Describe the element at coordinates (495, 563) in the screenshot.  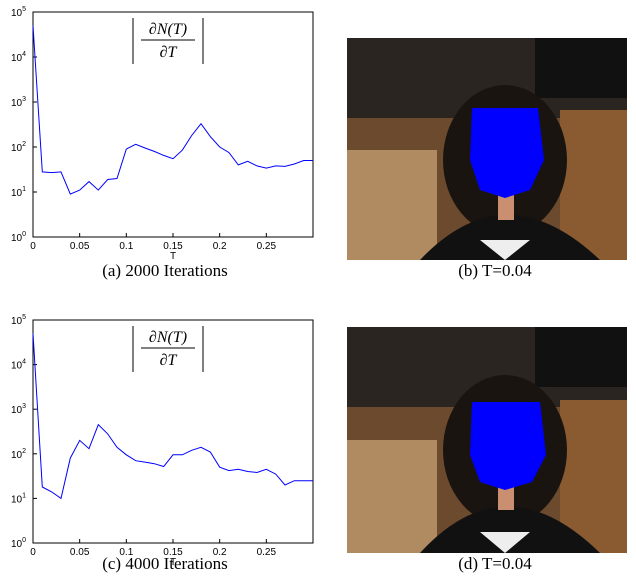
I see `caption: (d) T=0.04` at that location.